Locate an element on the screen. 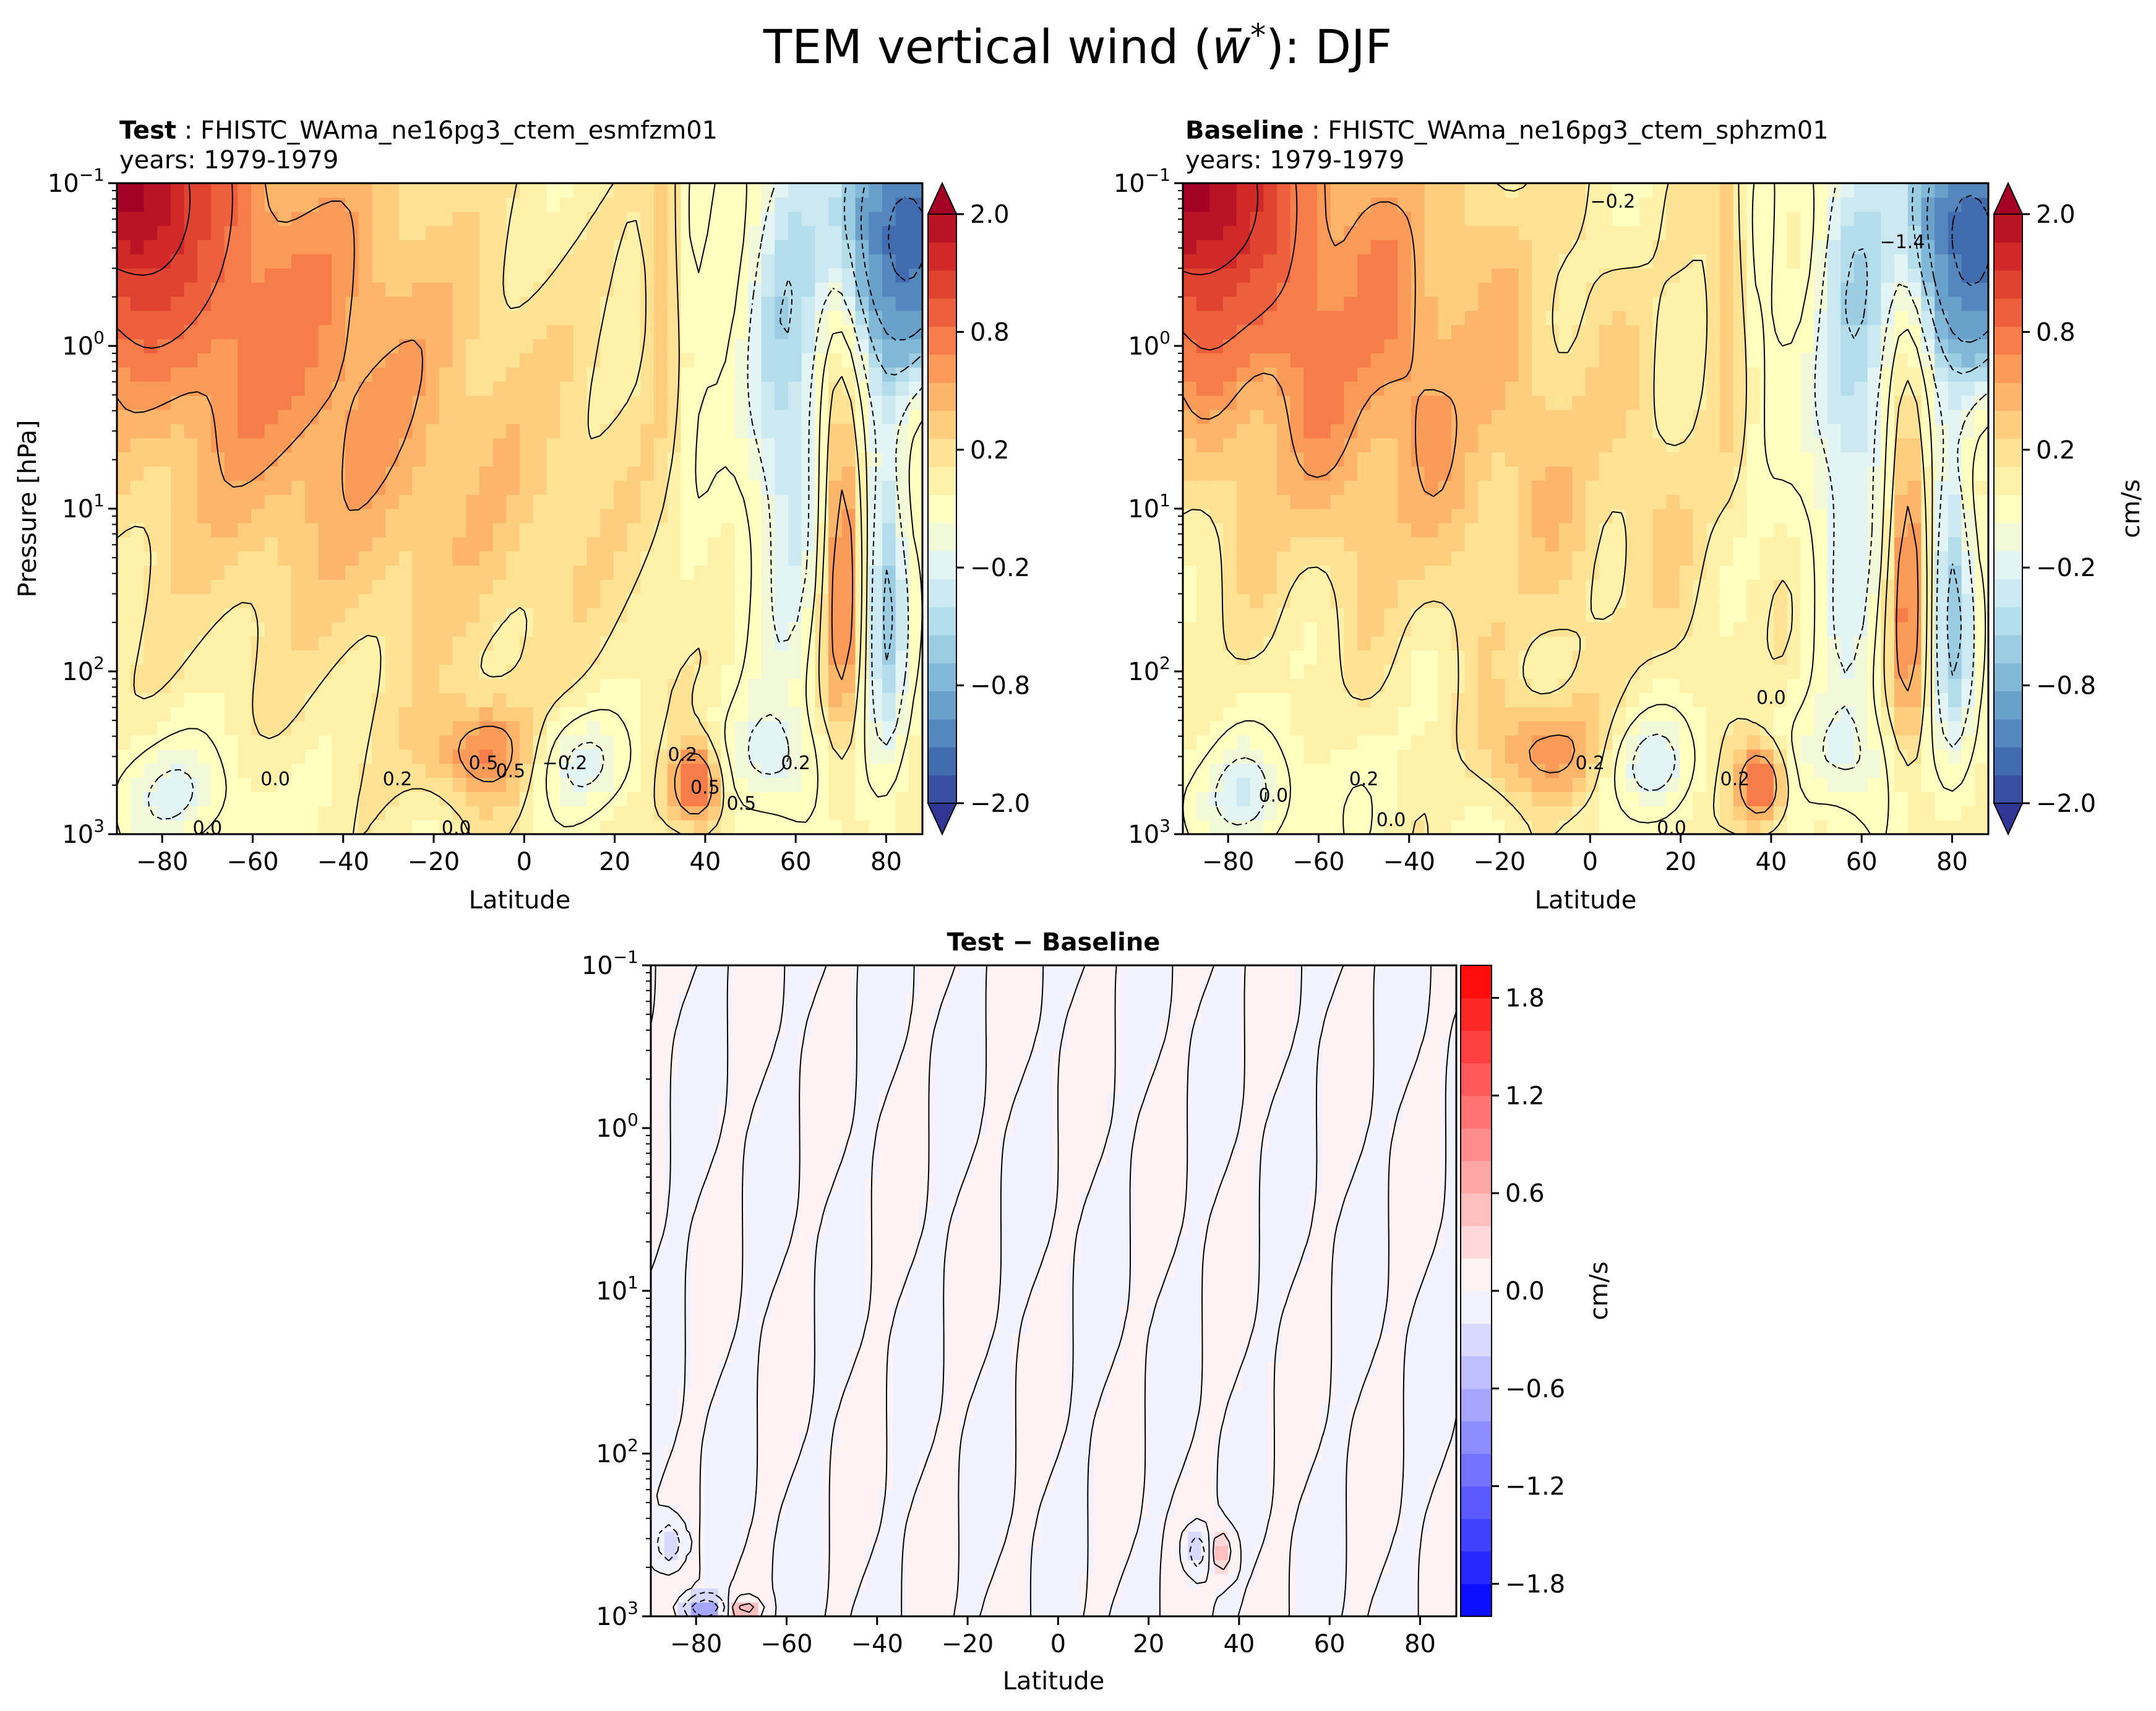 The image size is (2156, 1711). contour-label: 0.0 is located at coordinates (275, 780).